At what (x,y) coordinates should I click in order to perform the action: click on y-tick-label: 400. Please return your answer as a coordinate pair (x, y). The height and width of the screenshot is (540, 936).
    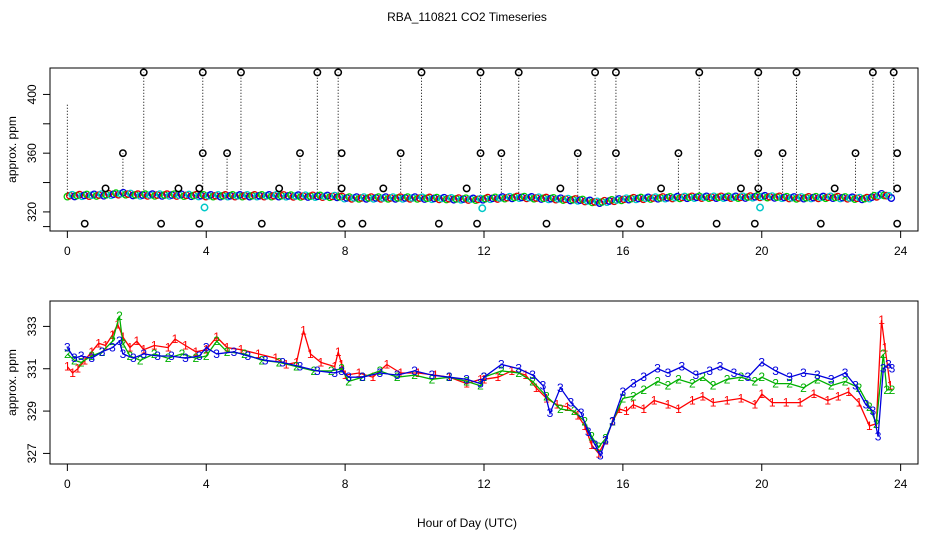
    Looking at the image, I should click on (32, 94).